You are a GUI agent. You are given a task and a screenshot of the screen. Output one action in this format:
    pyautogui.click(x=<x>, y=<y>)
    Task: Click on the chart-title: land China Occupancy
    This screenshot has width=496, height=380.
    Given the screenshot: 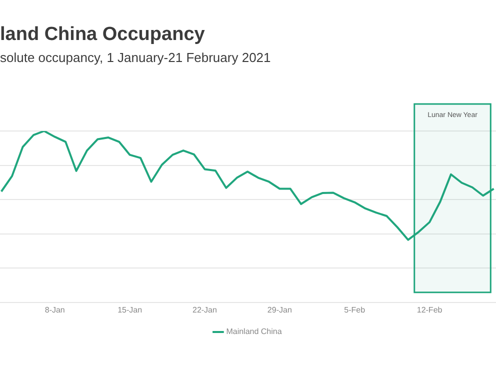 What is the action you would take?
    pyautogui.click(x=102, y=35)
    